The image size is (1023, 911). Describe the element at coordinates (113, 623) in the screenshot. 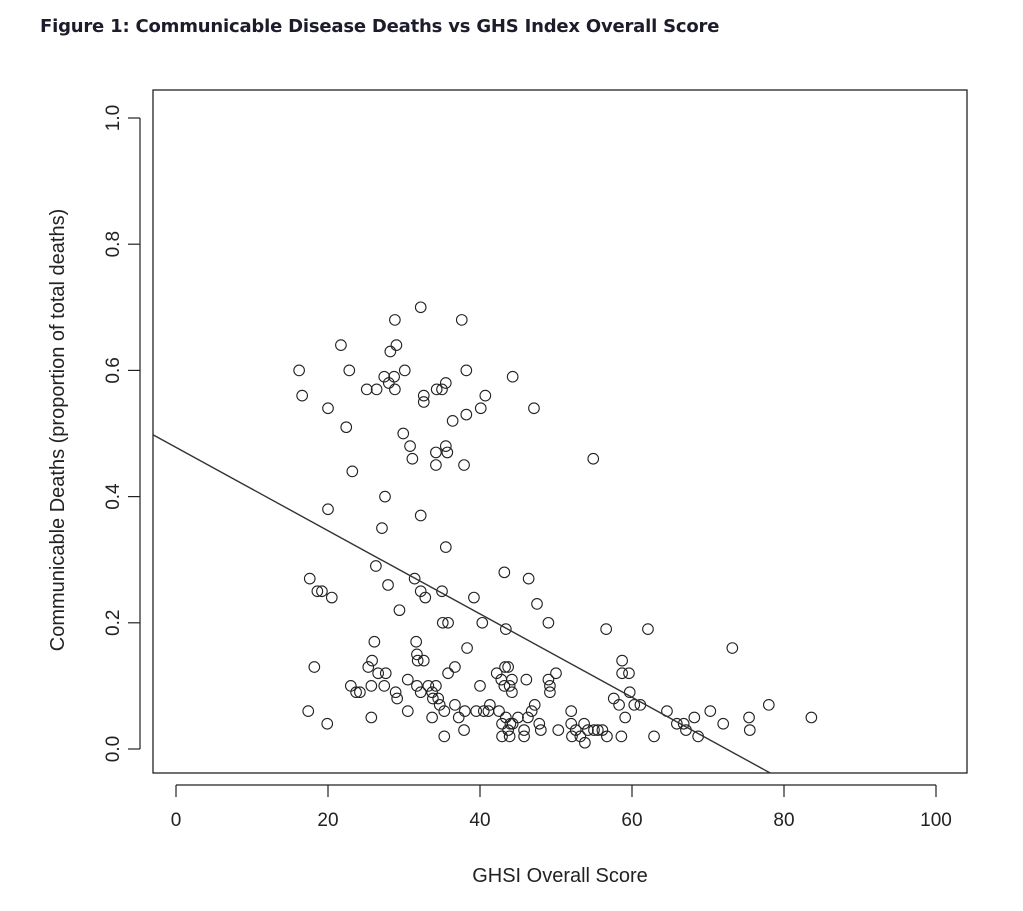

I see `y-tick-label: 0.2` at that location.